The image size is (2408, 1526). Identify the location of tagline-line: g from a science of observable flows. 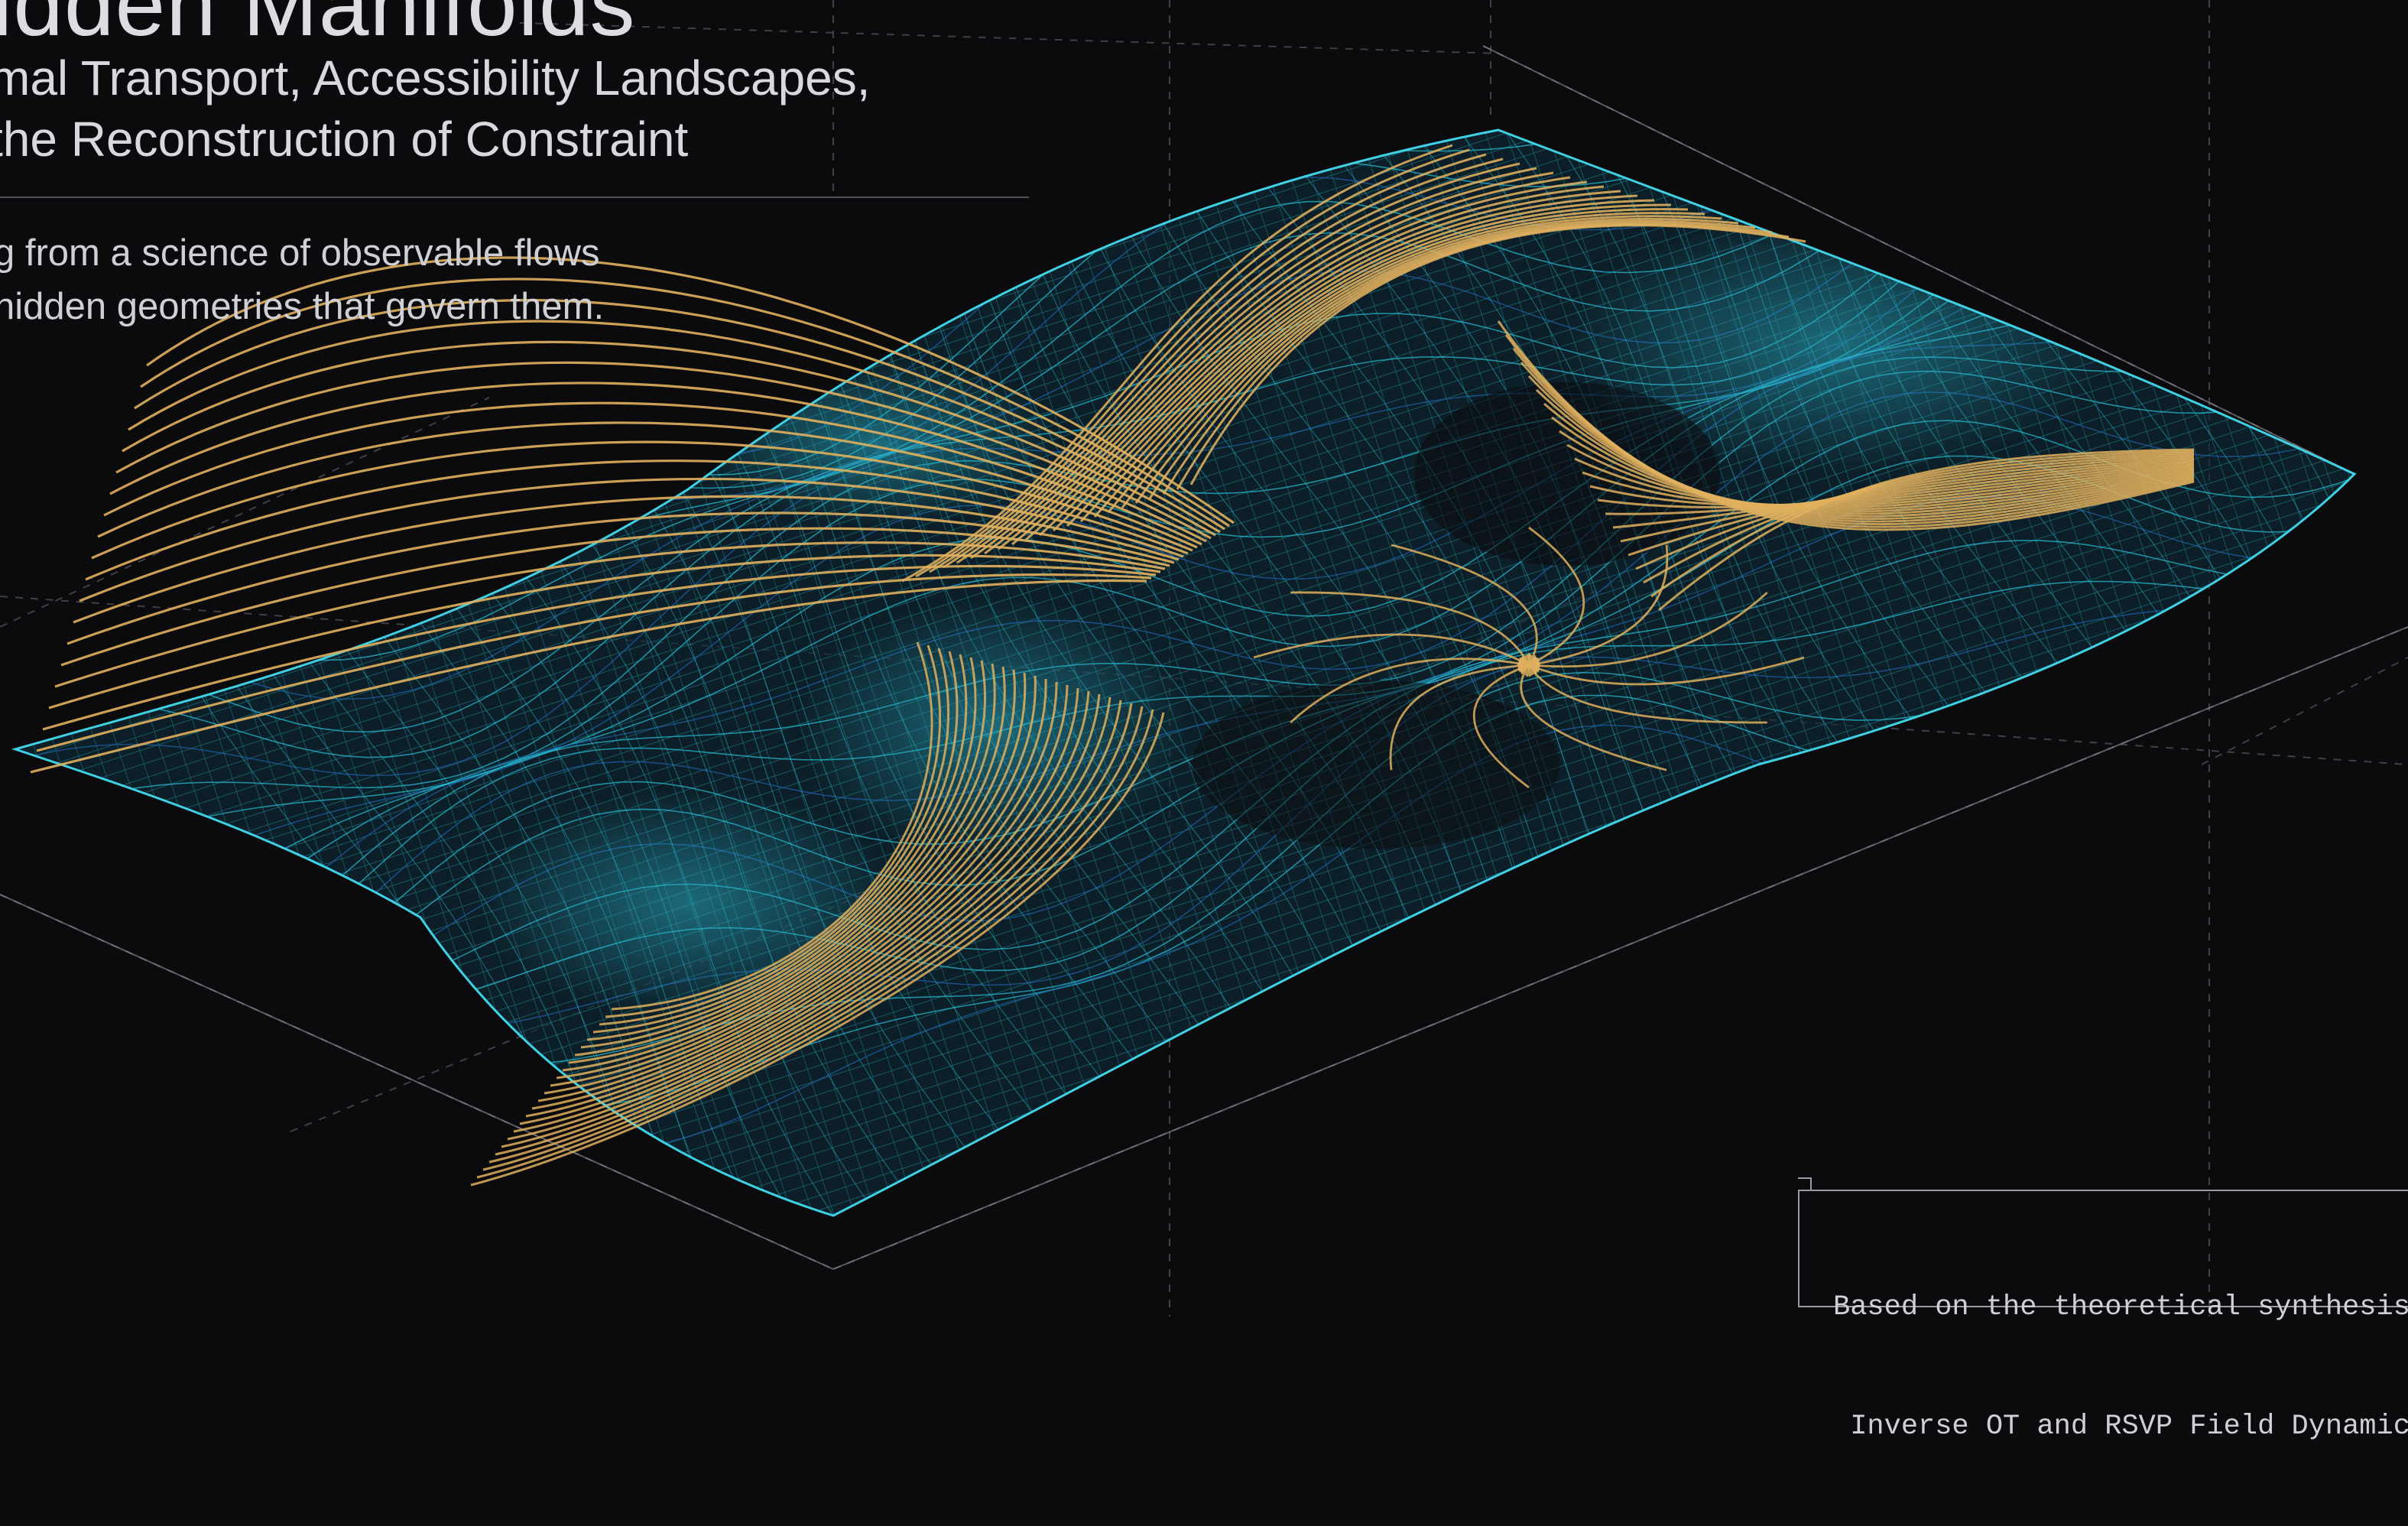
(302, 253).